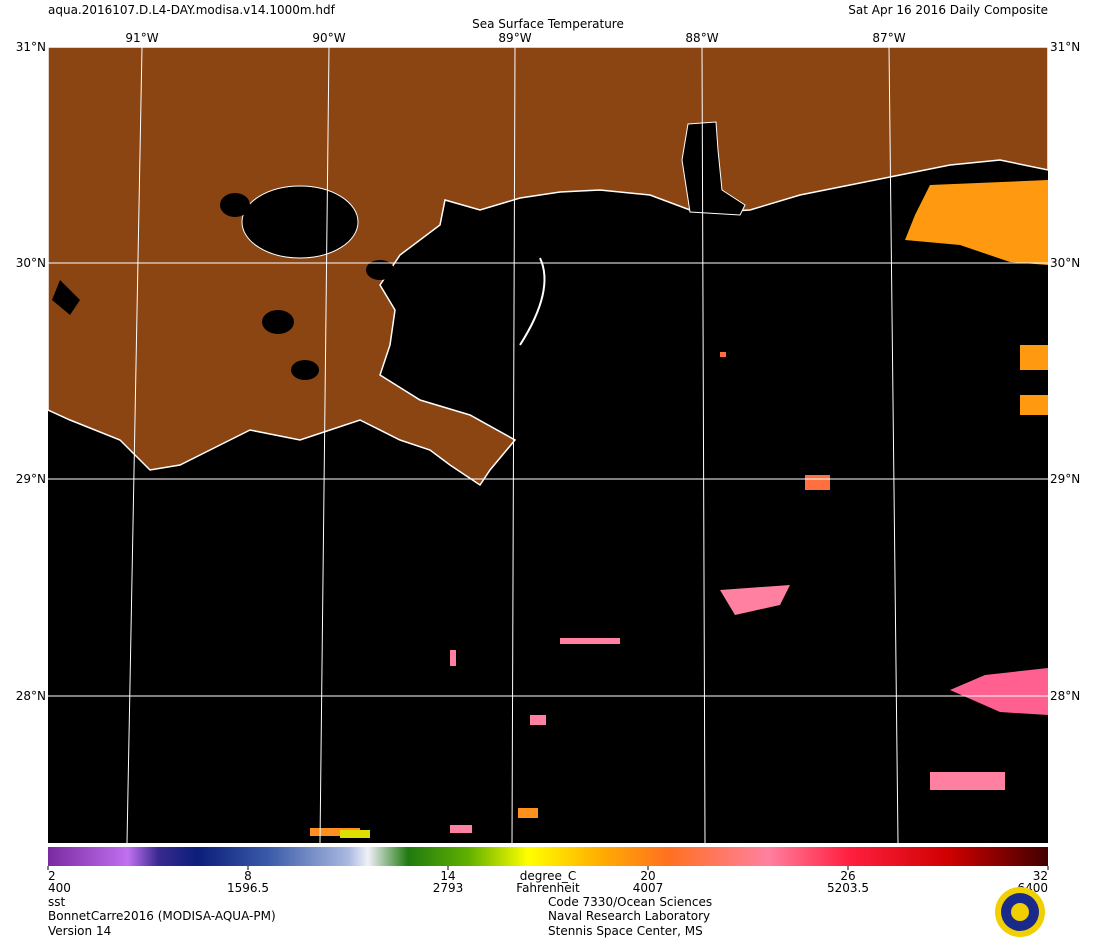 The width and height of the screenshot is (1096, 945). Describe the element at coordinates (52, 876) in the screenshot. I see `colorbar-tick-label: 2` at that location.